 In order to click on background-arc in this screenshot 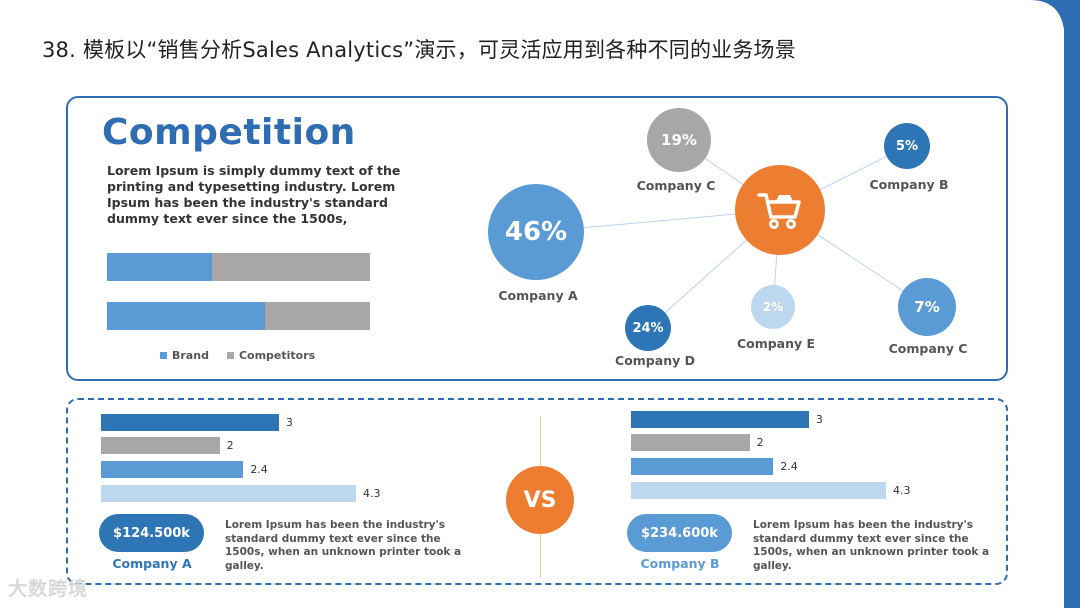, I will do `click(1040, 304)`.